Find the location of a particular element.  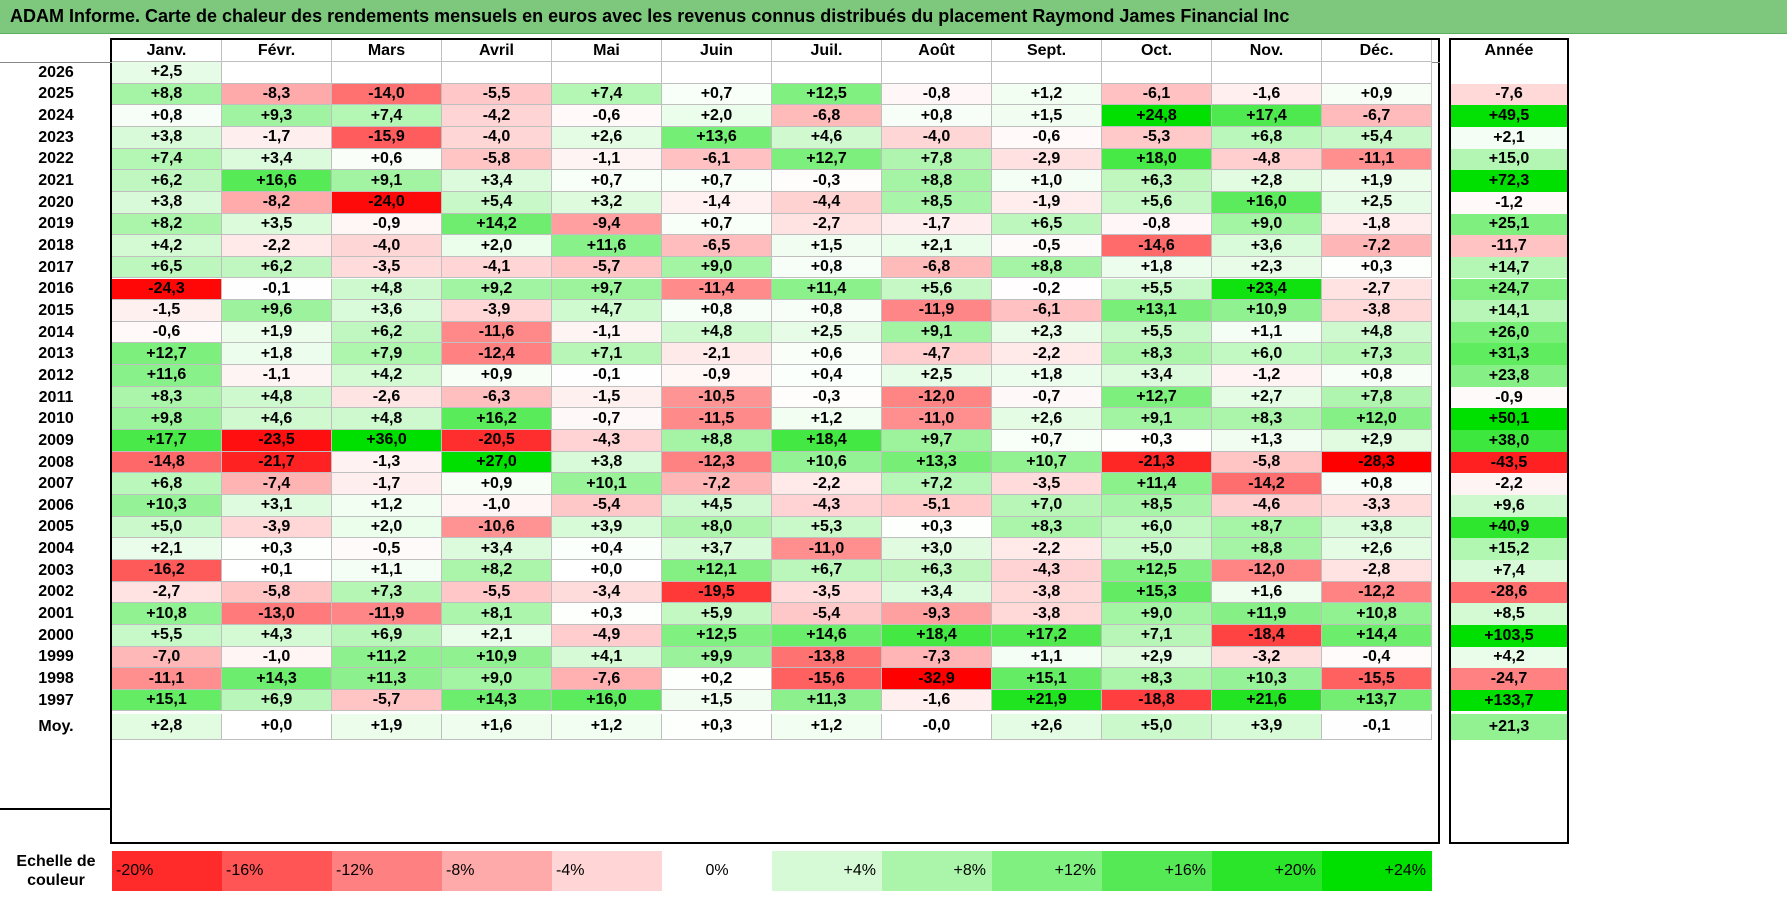

heatmap-cell: -7,2 is located at coordinates (1377, 246).